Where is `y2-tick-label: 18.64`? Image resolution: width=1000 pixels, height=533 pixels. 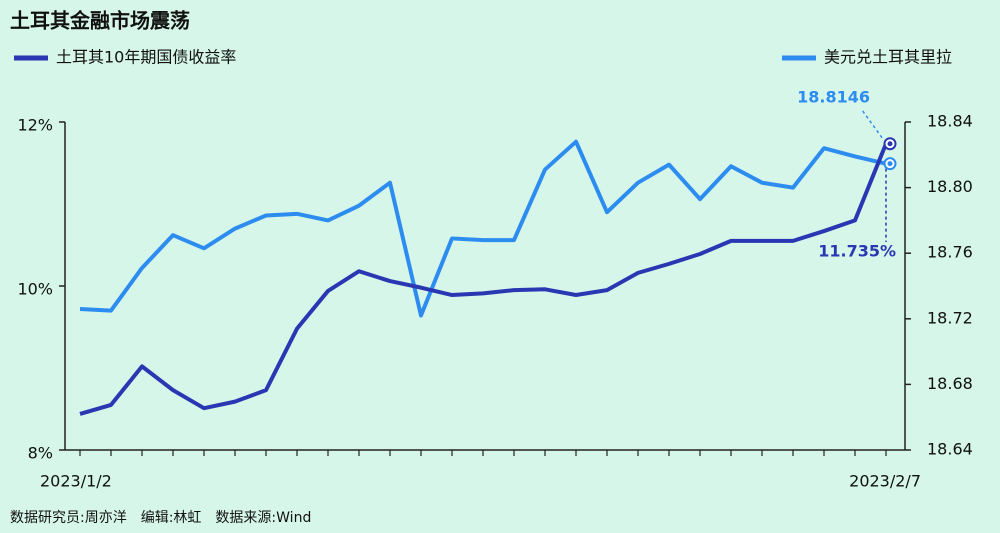
y2-tick-label: 18.64 is located at coordinates (950, 449).